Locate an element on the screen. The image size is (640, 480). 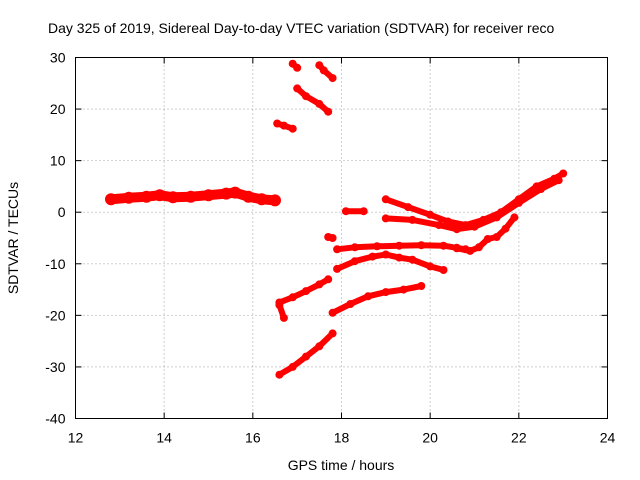
y-tick-label: 20 is located at coordinates (58, 109).